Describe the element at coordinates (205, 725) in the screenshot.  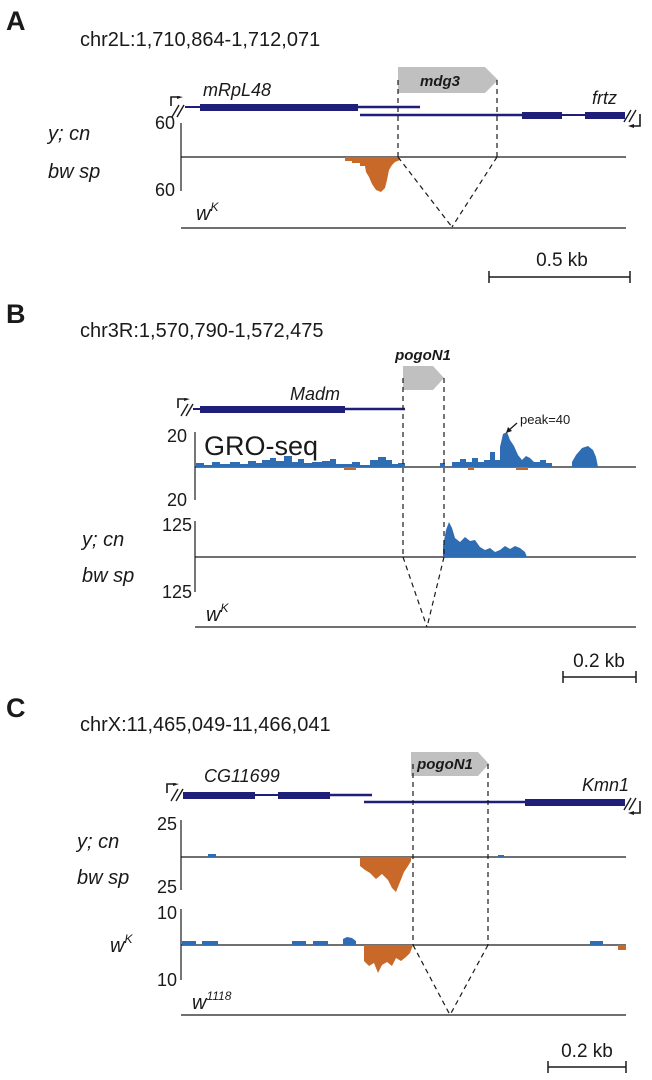
I see `genomic-coordinates: chrX:11,465,049-11,466,041` at that location.